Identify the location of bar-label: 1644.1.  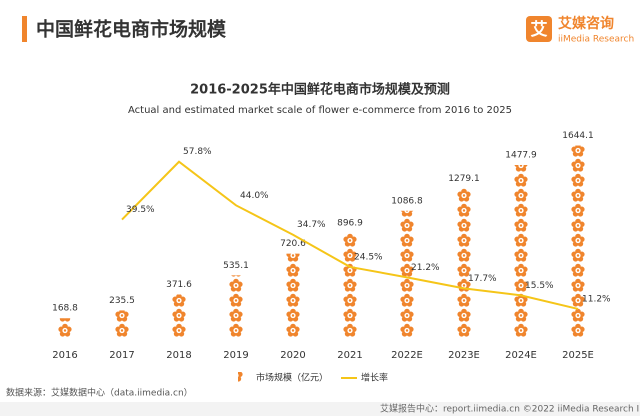
(578, 136).